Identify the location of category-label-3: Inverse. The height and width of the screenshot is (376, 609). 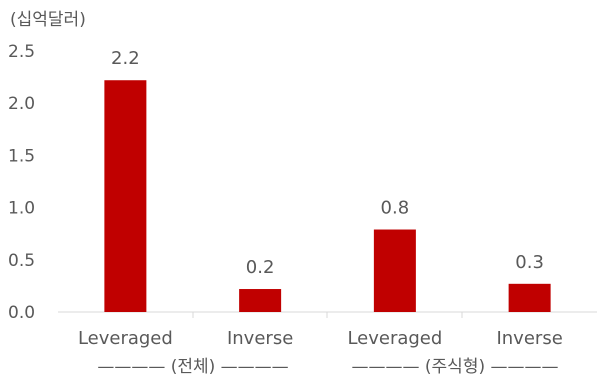
(529, 338).